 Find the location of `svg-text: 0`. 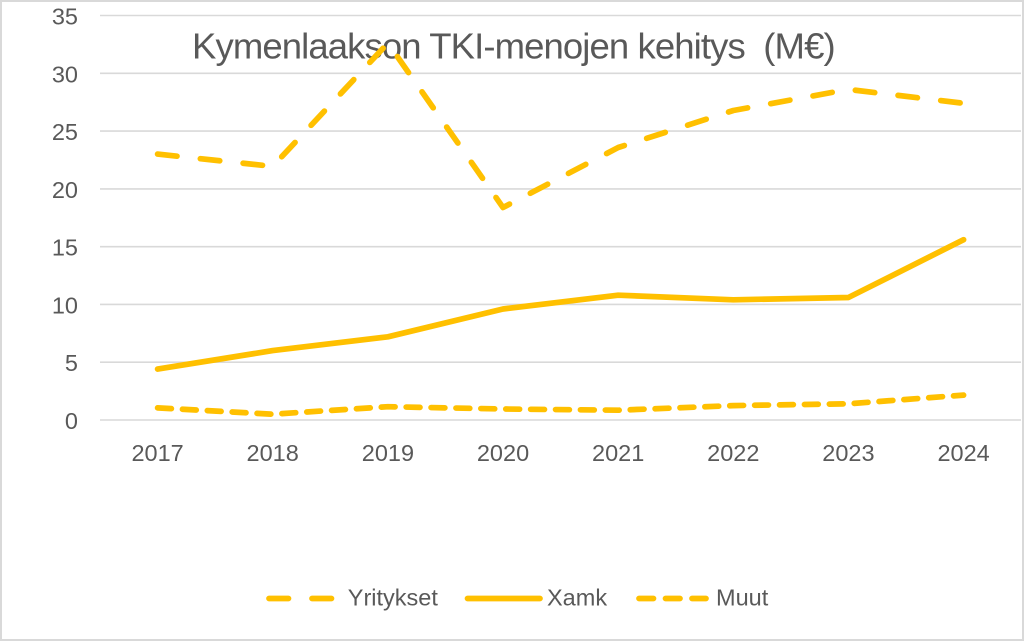

svg-text: 0 is located at coordinates (71, 421).